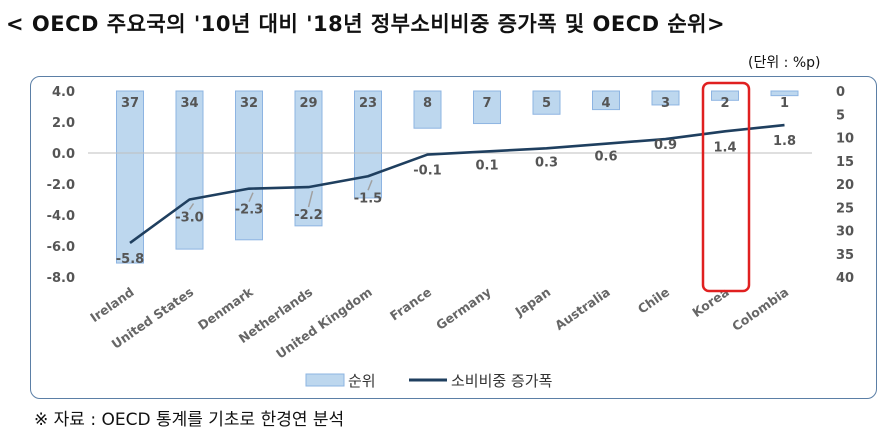 The width and height of the screenshot is (890, 440). Describe the element at coordinates (546, 162) in the screenshot. I see `value-label: 0.3` at that location.